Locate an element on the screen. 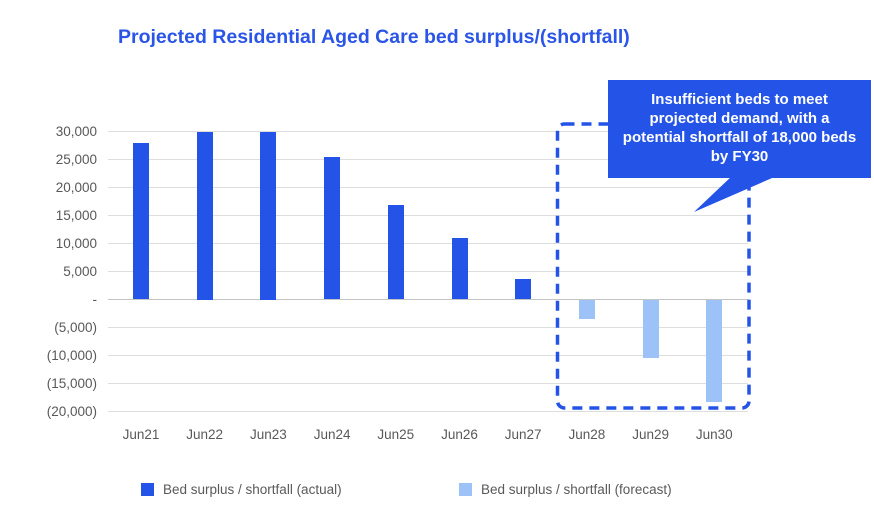  zero-gridline is located at coordinates (428, 299).